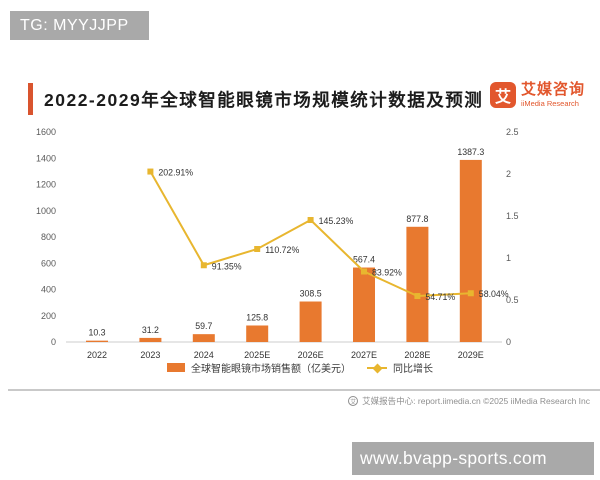 The height and width of the screenshot is (480, 600). I want to click on svg-text: 202.91%, so click(175, 173).